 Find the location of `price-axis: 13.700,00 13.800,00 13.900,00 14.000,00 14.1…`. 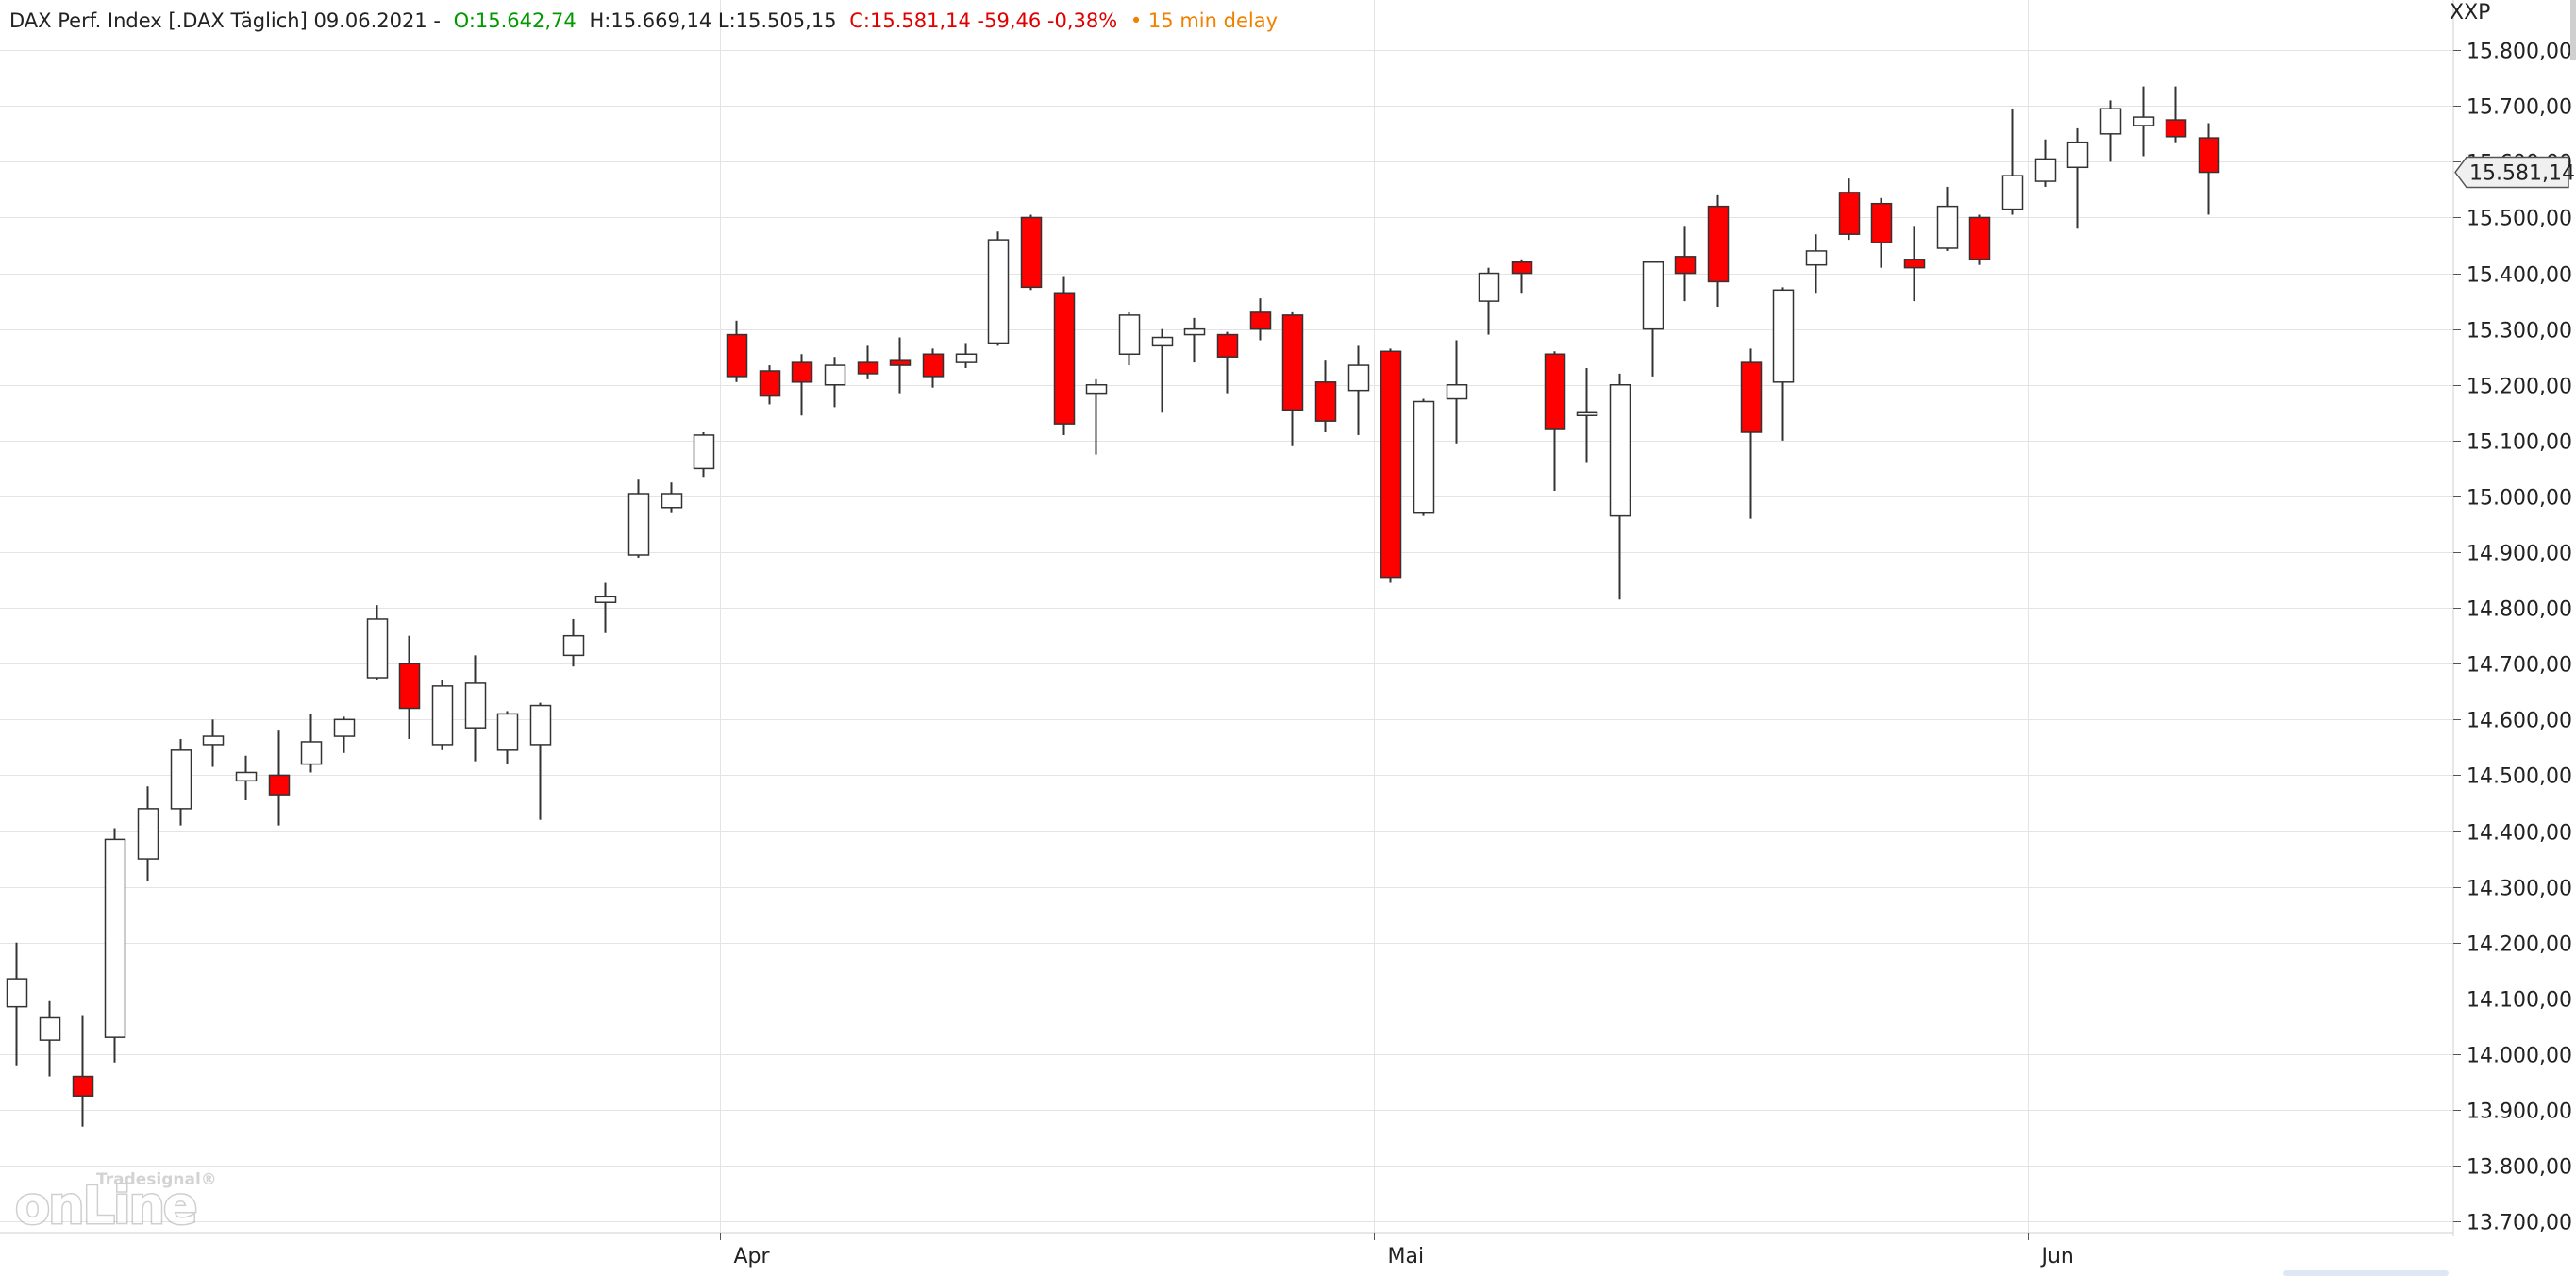

price-axis: 13.700,00 13.800,00 13.900,00 14.000,00 14.1… is located at coordinates (2512, 638).